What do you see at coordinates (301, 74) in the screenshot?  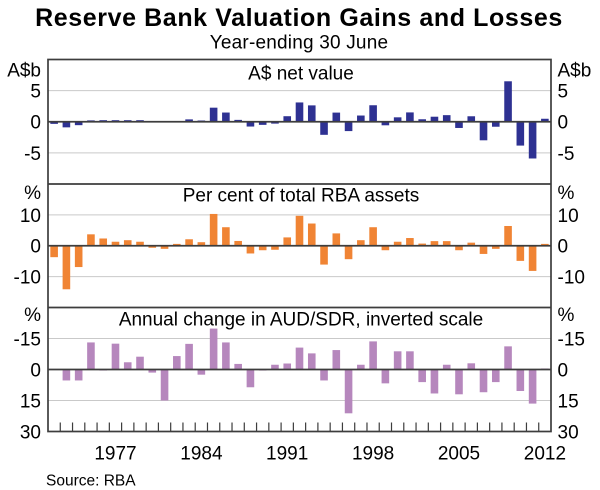 I see `svg-text: A$ net value` at bounding box center [301, 74].